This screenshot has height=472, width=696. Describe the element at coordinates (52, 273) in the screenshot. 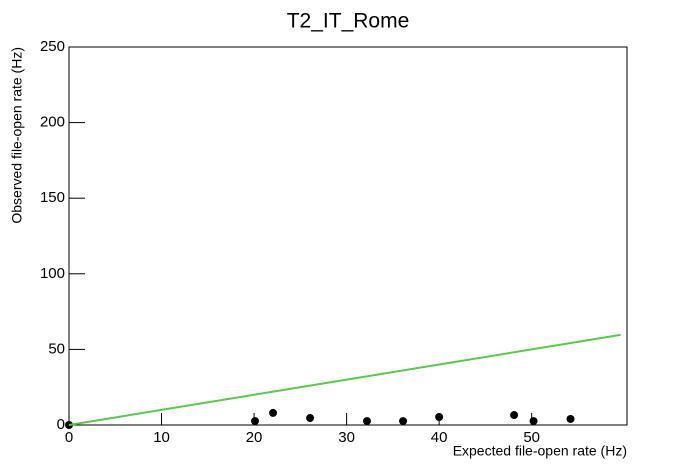

I see `y-tick-label: 100` at that location.